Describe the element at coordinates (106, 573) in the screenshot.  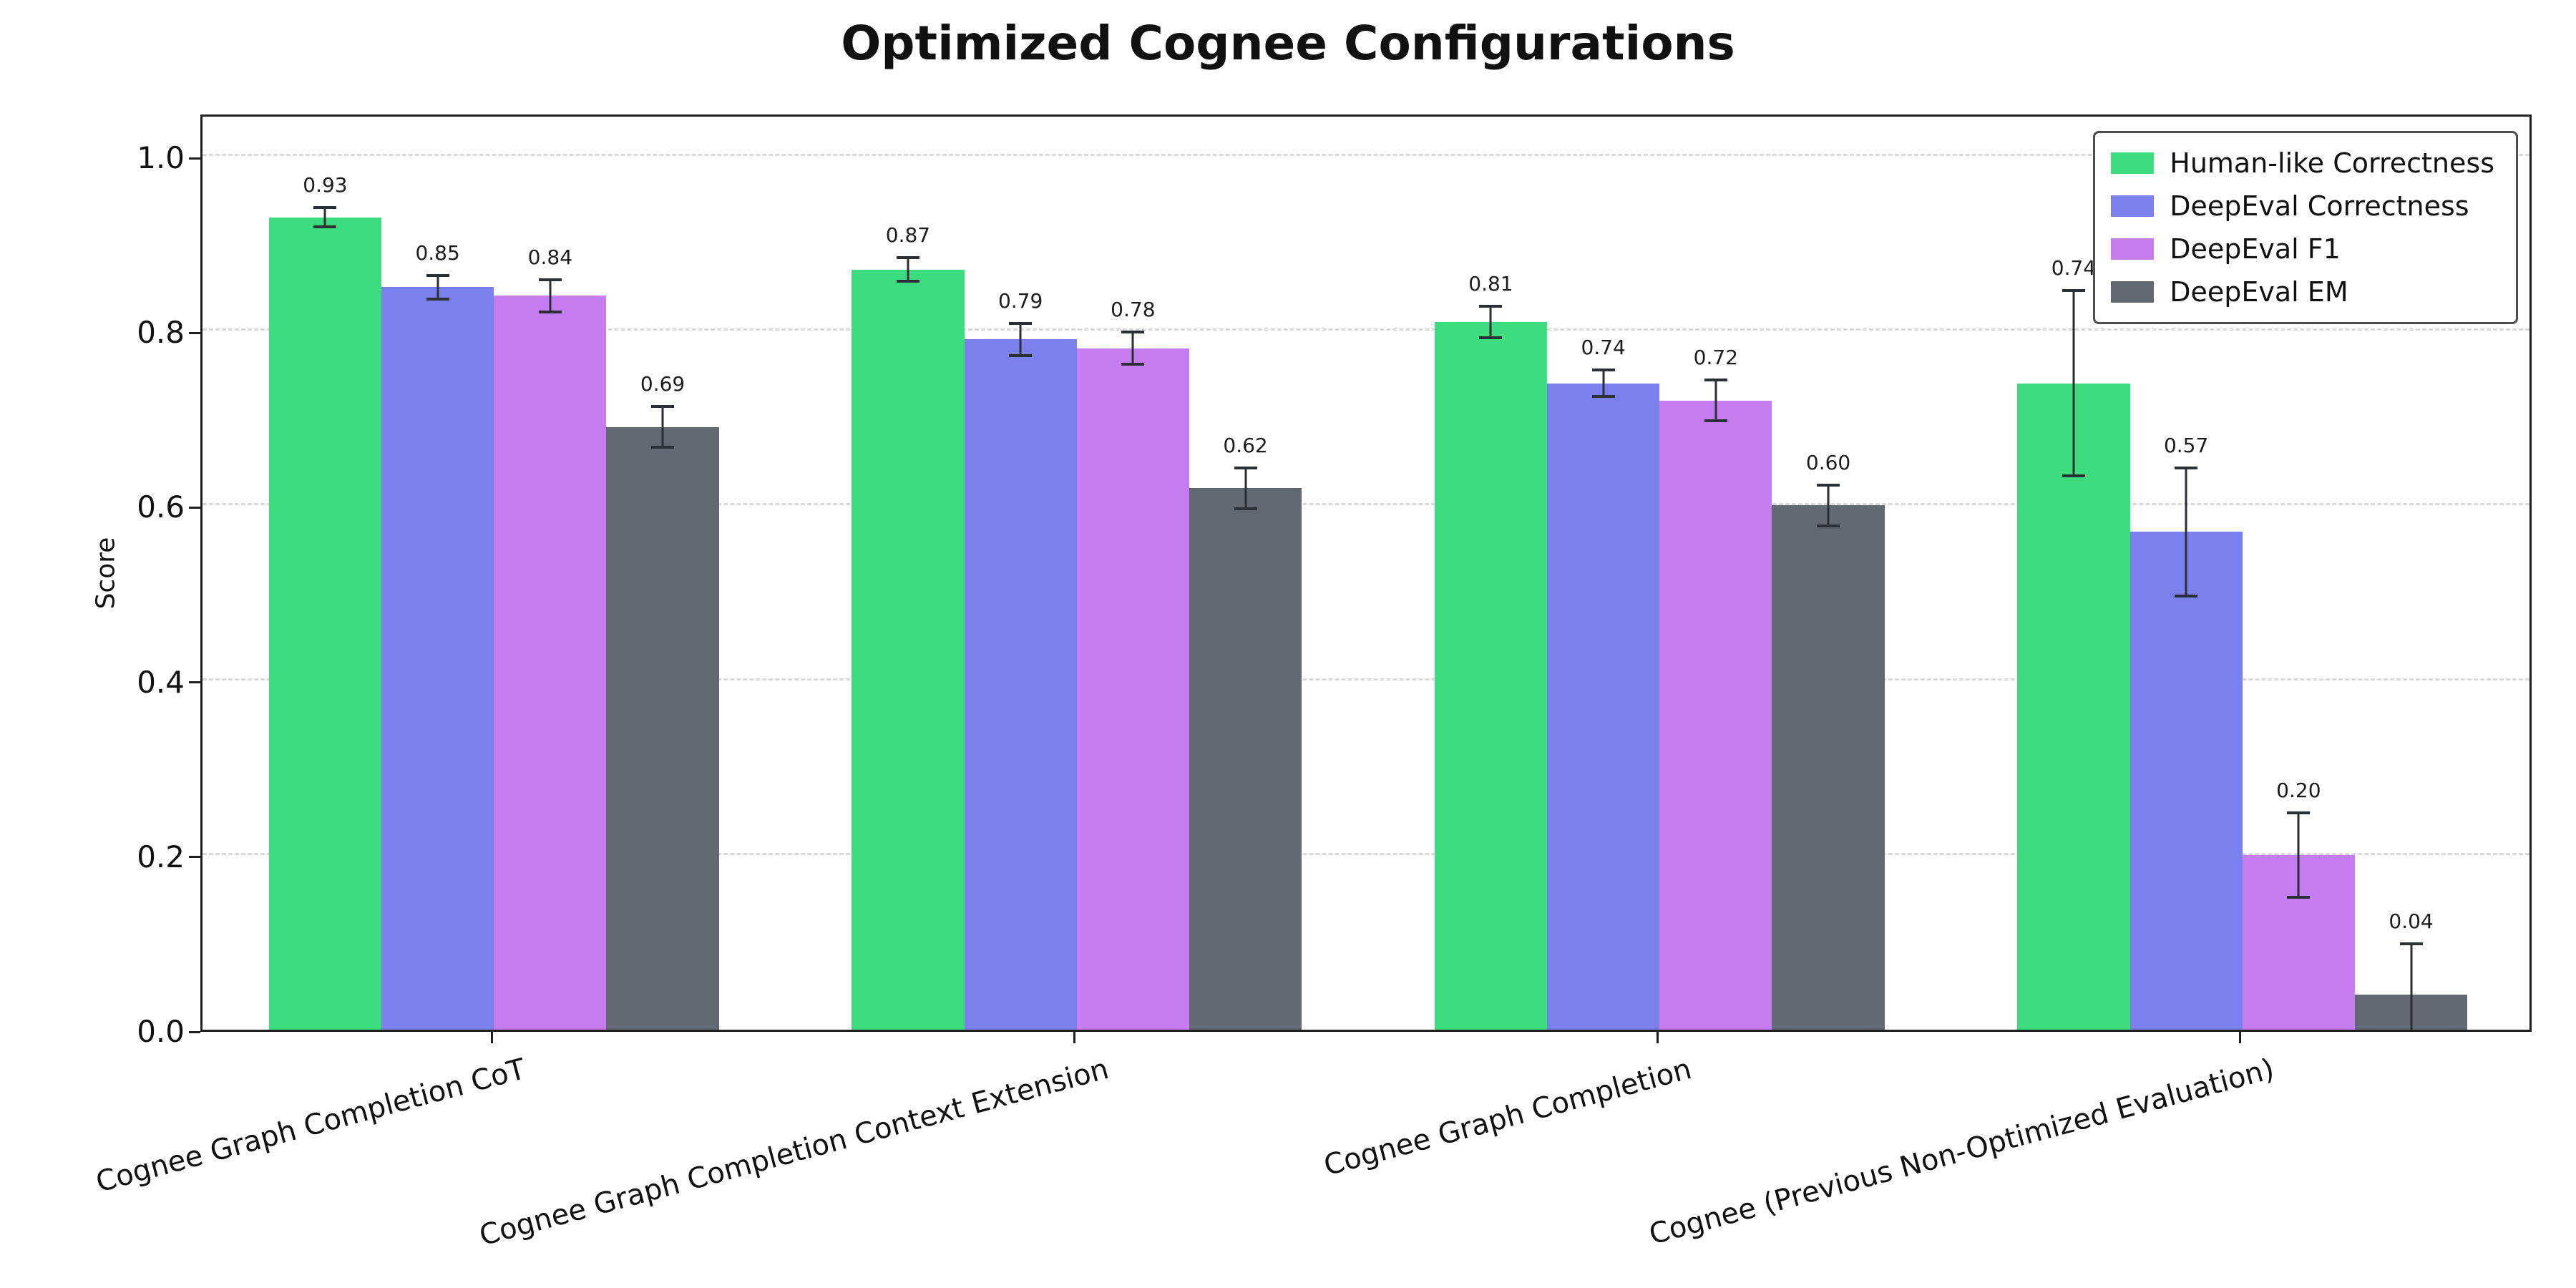
I see `y-axis-label: Score` at that location.